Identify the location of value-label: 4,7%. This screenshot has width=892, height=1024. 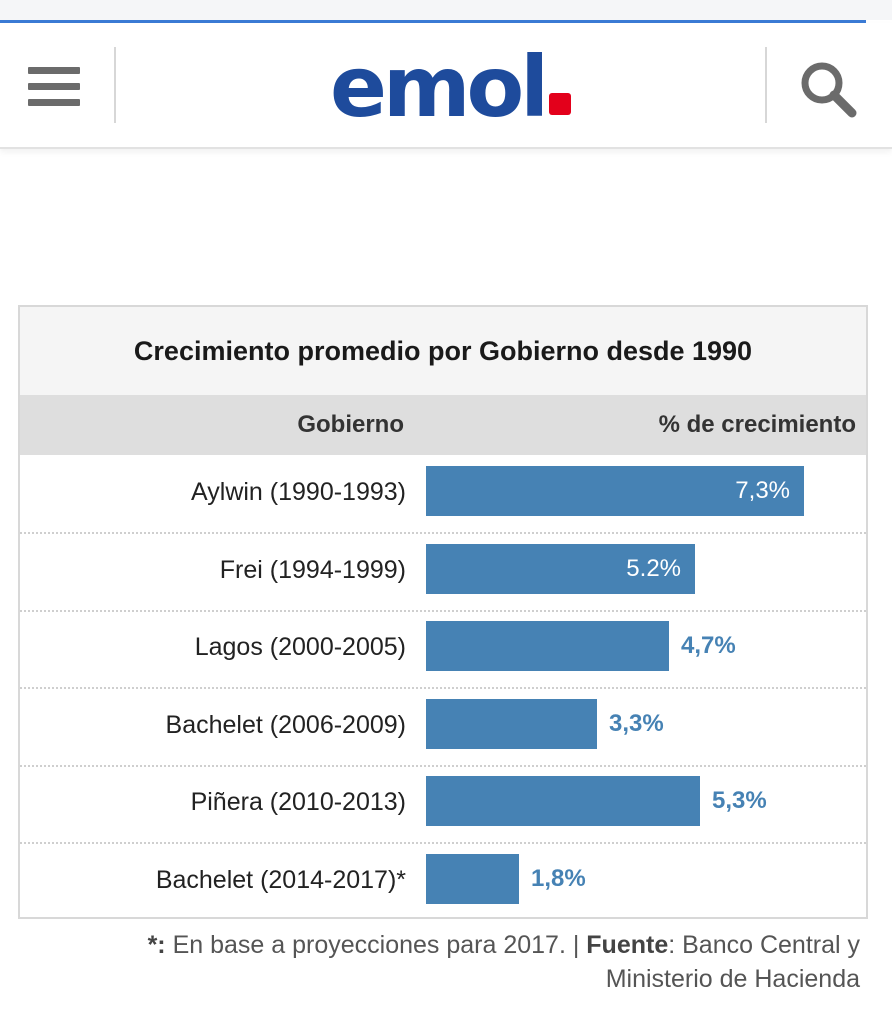
(708, 645).